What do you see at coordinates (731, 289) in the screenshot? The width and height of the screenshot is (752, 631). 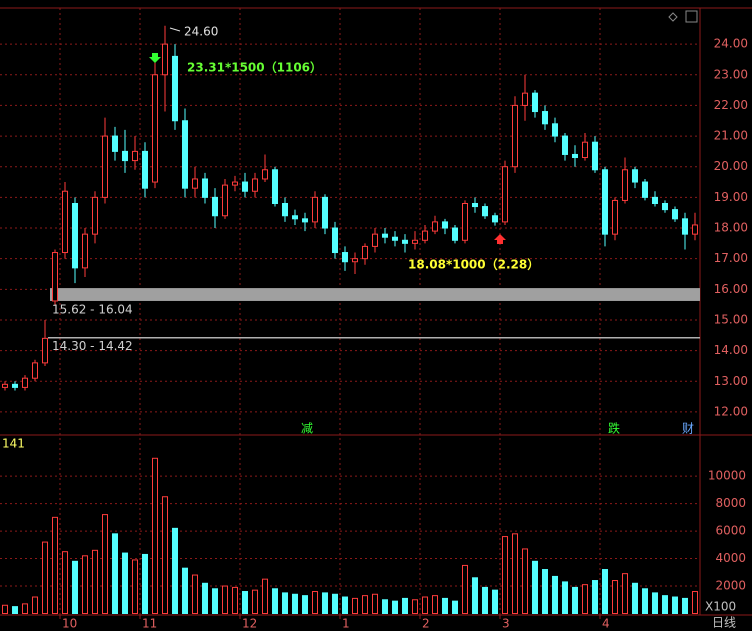 I see `y-tick-label: 16.00` at bounding box center [731, 289].